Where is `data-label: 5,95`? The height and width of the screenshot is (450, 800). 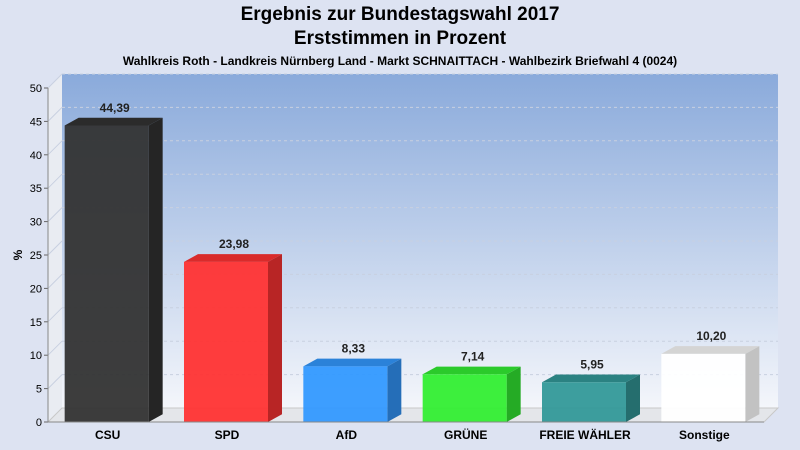
data-label: 5,95 is located at coordinates (592, 365).